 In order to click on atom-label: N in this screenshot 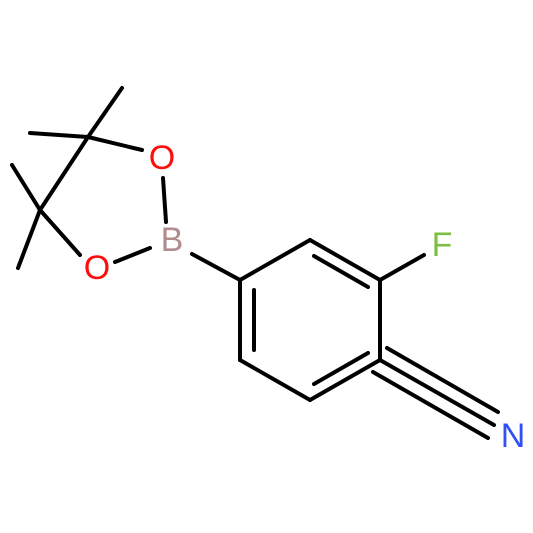, I will do `click(513, 436)`.